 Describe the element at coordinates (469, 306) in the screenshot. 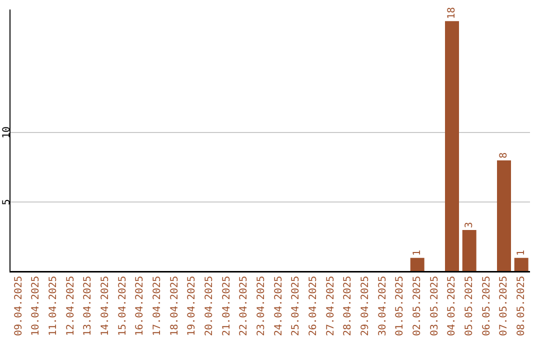

I see `x-tick-label: 05.05.2025` at that location.